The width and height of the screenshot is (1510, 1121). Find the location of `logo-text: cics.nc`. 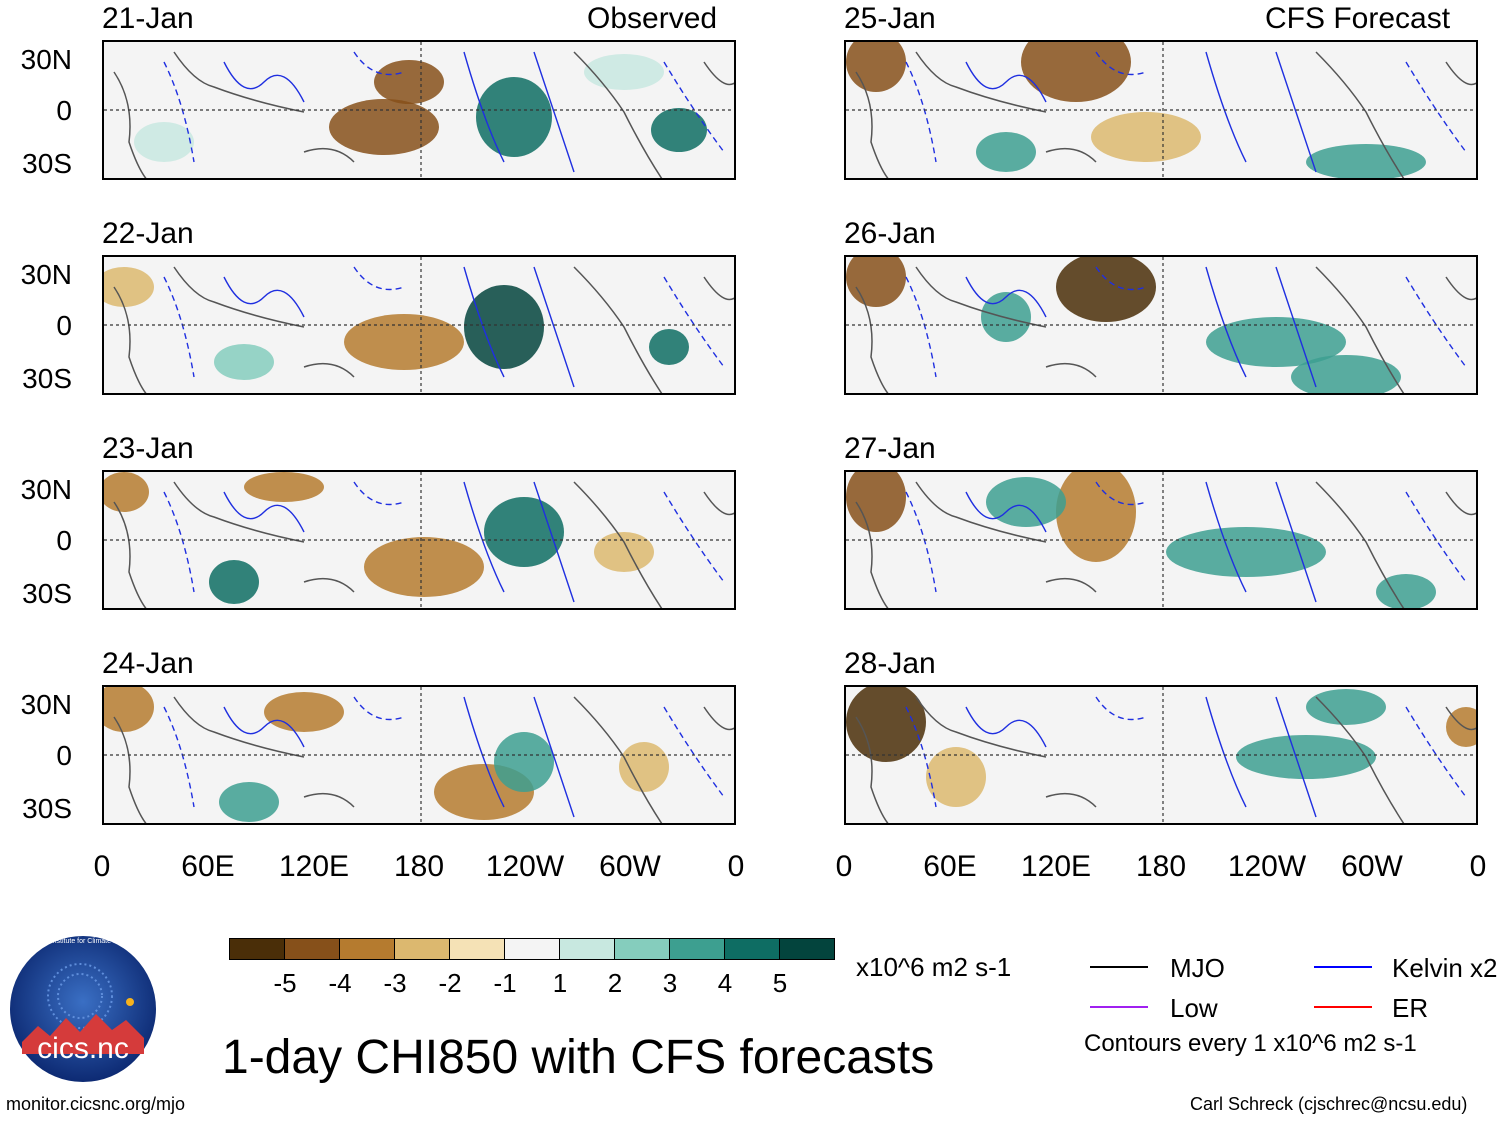

logo-text: cics.nc is located at coordinates (83, 1048).